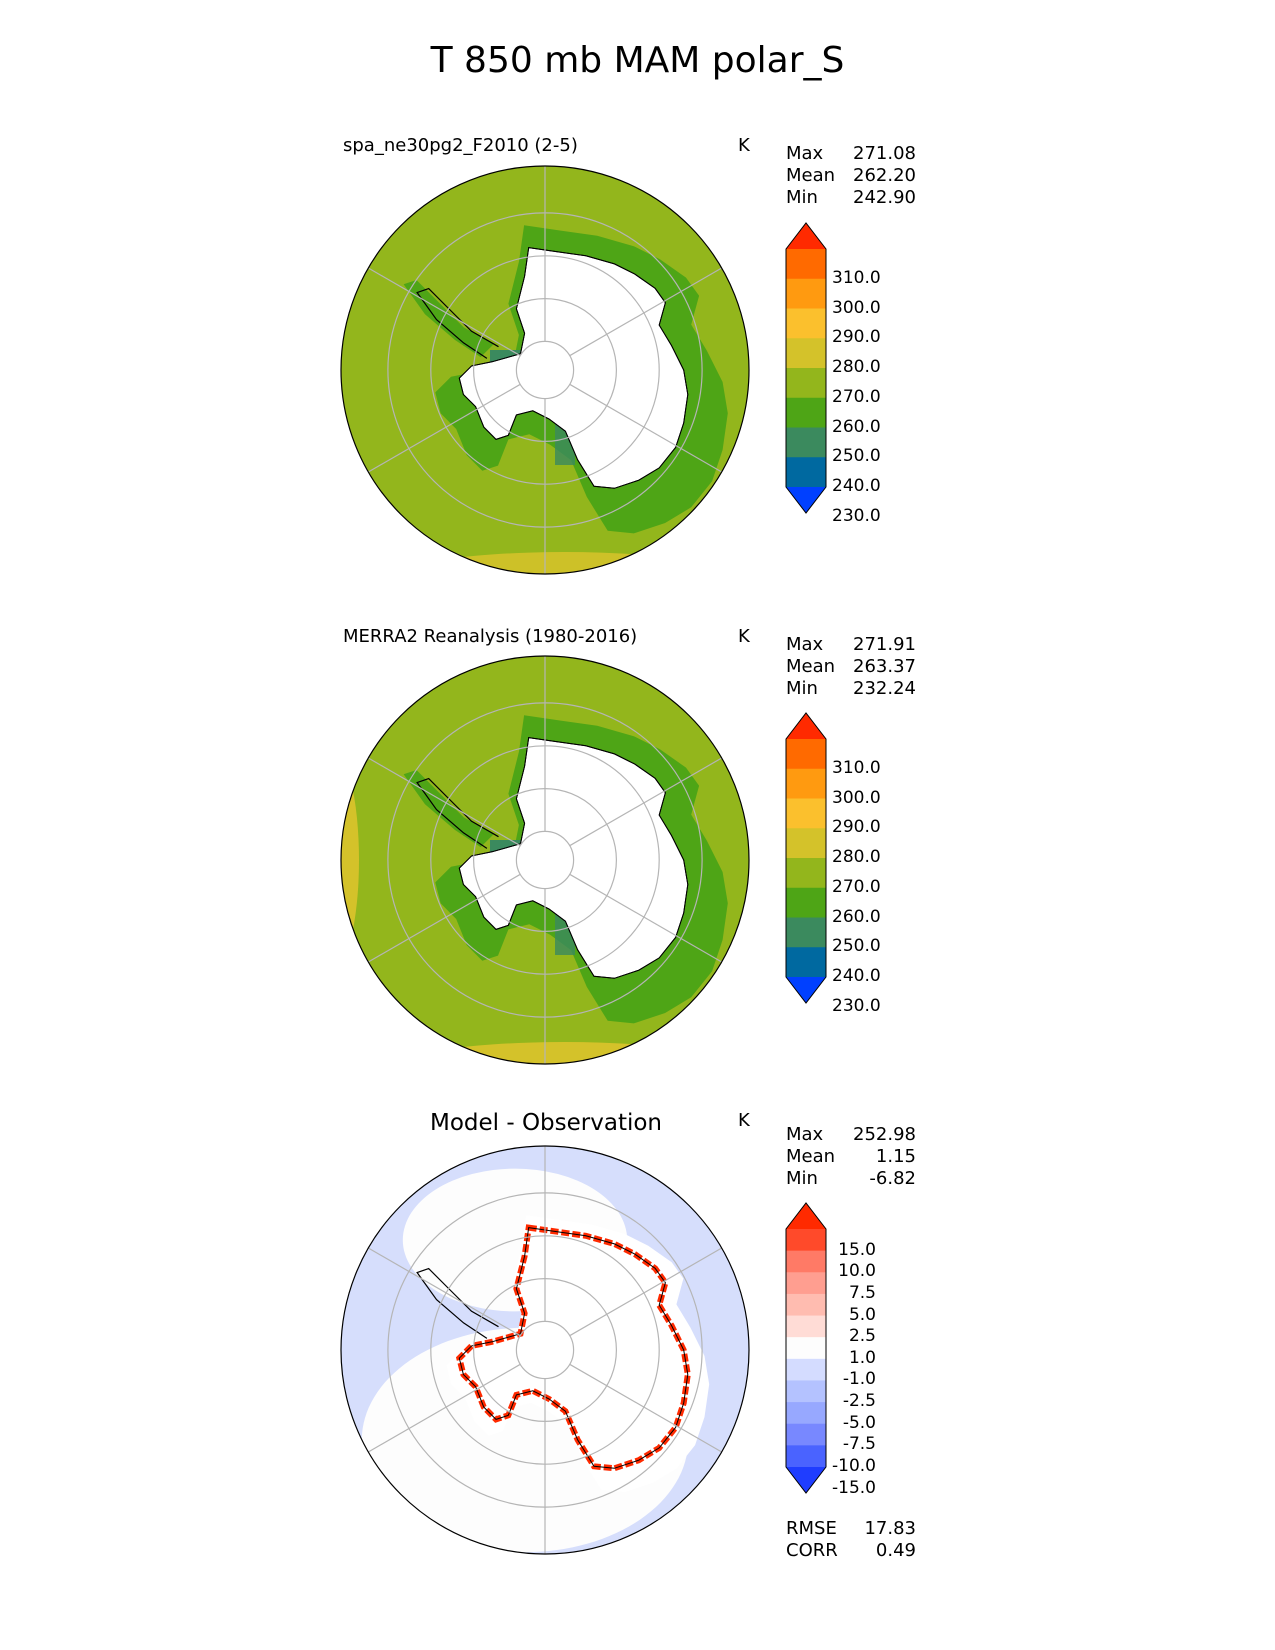  What do you see at coordinates (892, 1178) in the screenshot?
I see `stat-value: -6.82` at bounding box center [892, 1178].